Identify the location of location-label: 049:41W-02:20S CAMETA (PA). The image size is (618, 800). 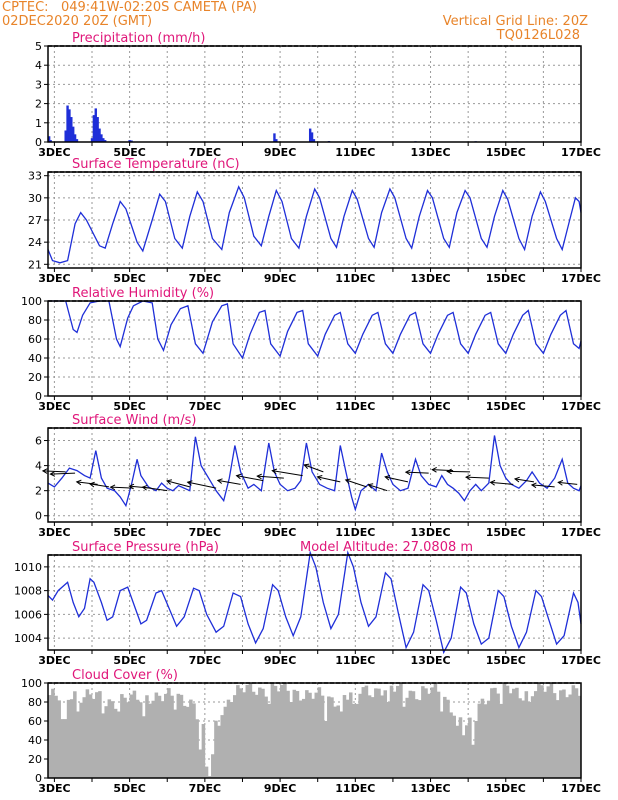
(158, 7).